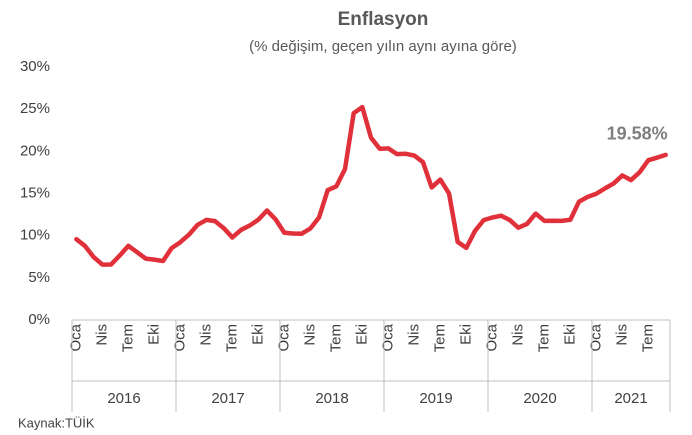 The image size is (692, 435). I want to click on y-tick-label: 10%, so click(35, 235).